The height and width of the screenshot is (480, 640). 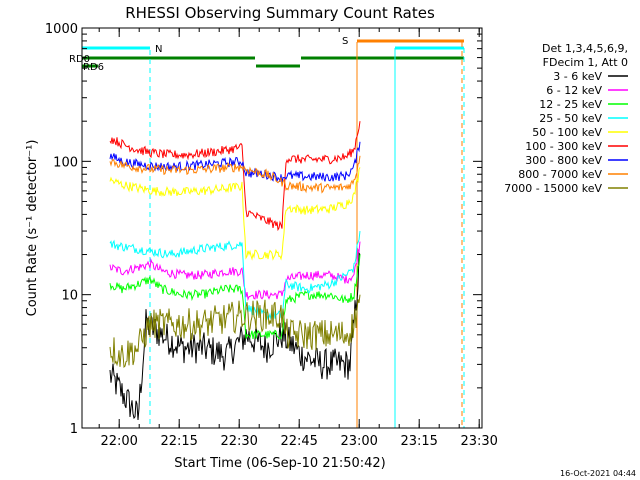 What do you see at coordinates (563, 146) in the screenshot?
I see `legend-entry-label: 100 - 300 keV` at bounding box center [563, 146].